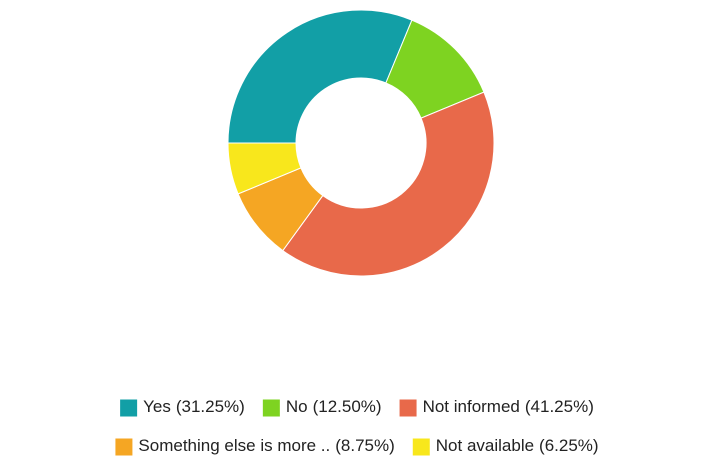  I want to click on legend-label: Not available (6.25%), so click(517, 445).